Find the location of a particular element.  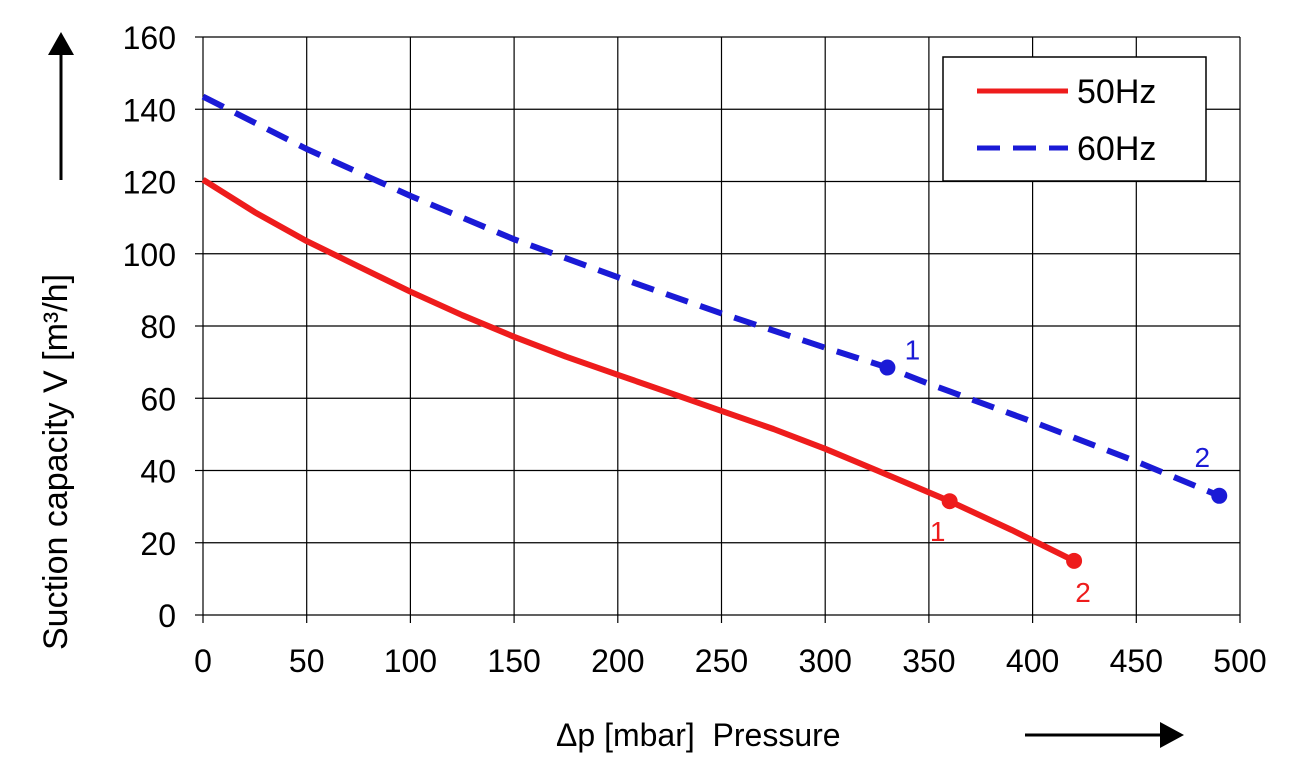

y-tick-label: 120 is located at coordinates (149, 183).